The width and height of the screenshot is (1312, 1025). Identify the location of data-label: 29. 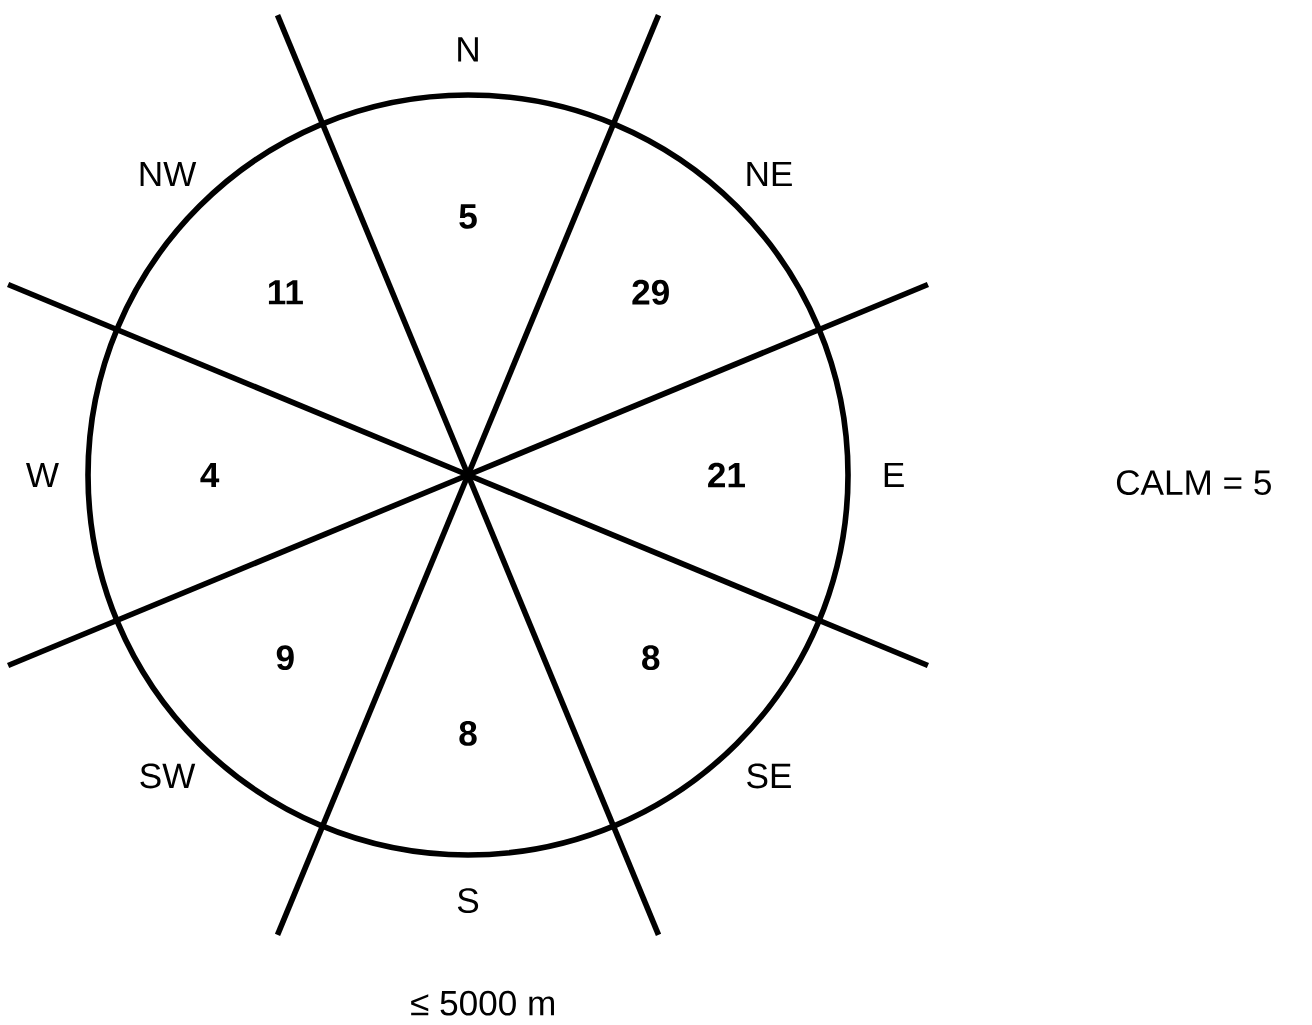
(650, 292).